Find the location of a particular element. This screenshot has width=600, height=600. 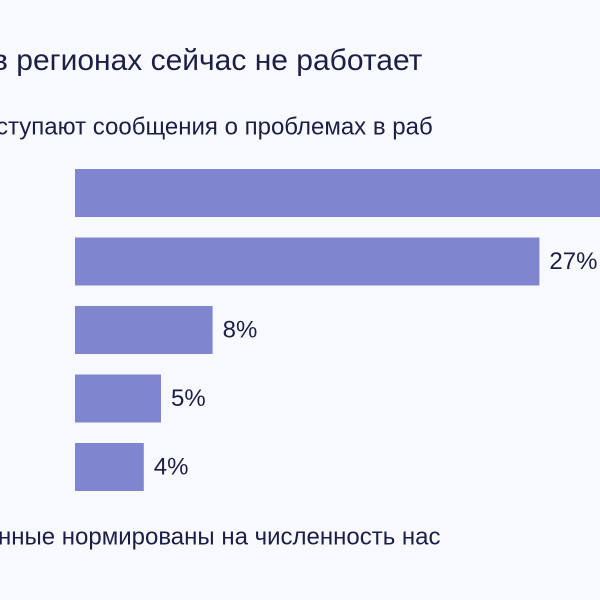

data-label: 8% is located at coordinates (240, 329).